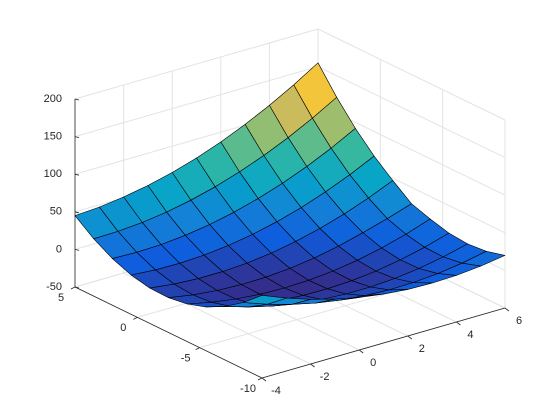 Image resolution: width=560 pixels, height=420 pixels. Describe the element at coordinates (123, 328) in the screenshot. I see `y-tick-label: 0` at that location.